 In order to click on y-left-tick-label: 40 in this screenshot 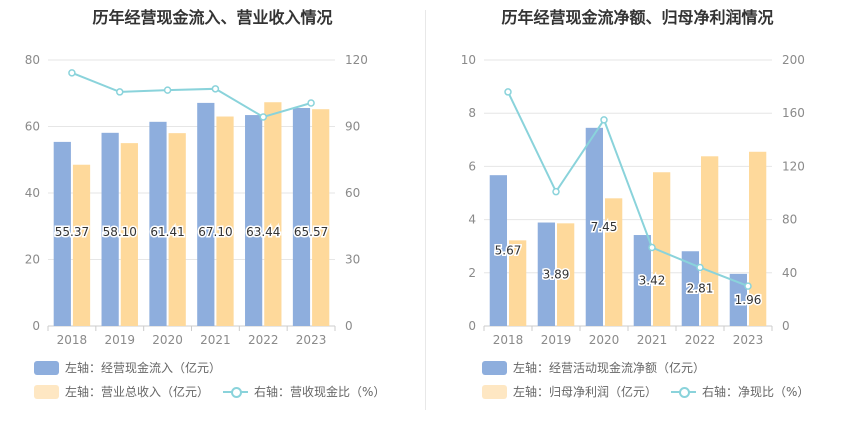, I will do `click(32, 193)`.